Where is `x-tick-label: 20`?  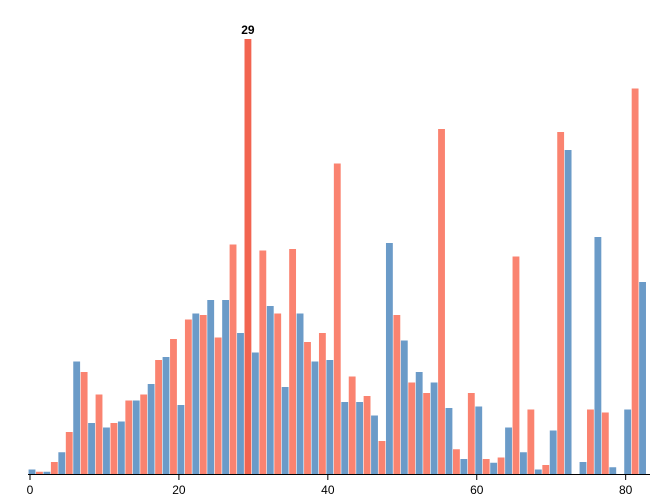
x-tick-label: 20 is located at coordinates (179, 490).